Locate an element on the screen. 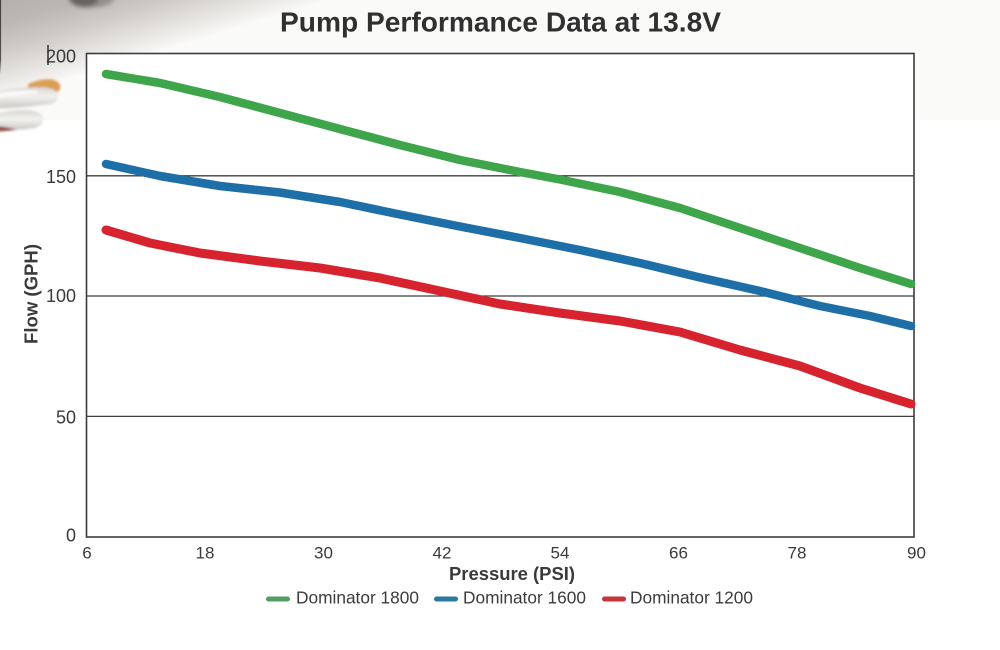 The image size is (1000, 650). svg-text: 150 is located at coordinates (61, 177).